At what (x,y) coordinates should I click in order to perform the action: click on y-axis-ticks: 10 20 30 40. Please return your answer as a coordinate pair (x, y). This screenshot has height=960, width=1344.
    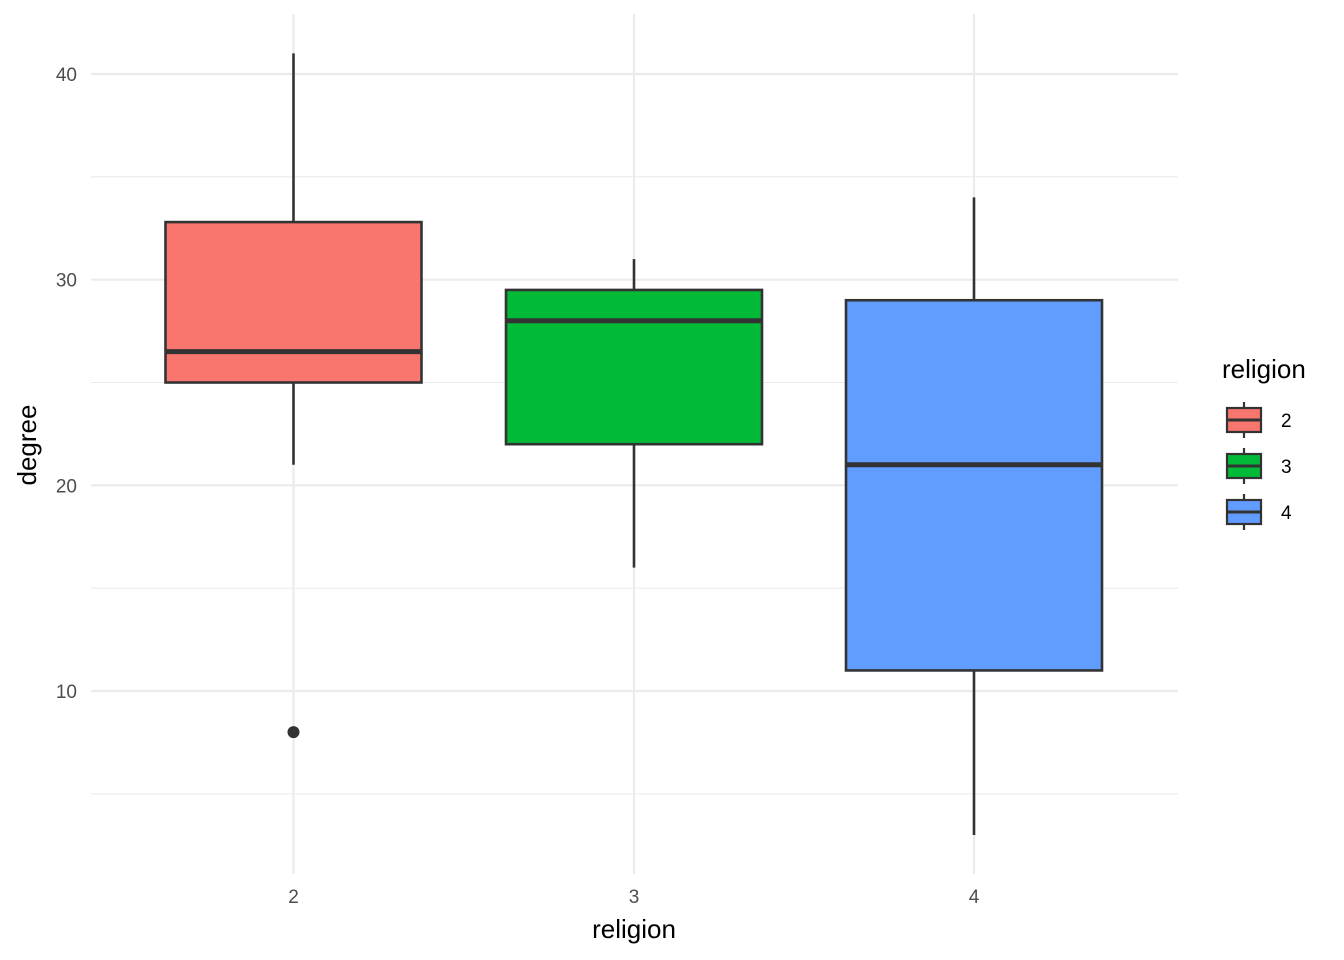
    Looking at the image, I should click on (66, 384).